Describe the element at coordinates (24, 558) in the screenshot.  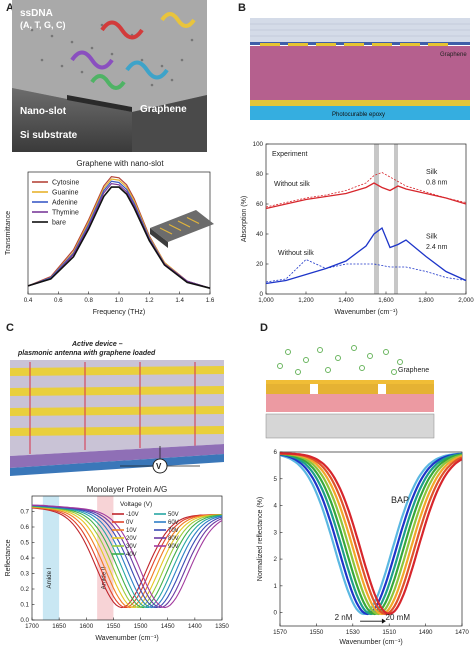
I see `chart-c-ytick-label: 0.4` at that location.